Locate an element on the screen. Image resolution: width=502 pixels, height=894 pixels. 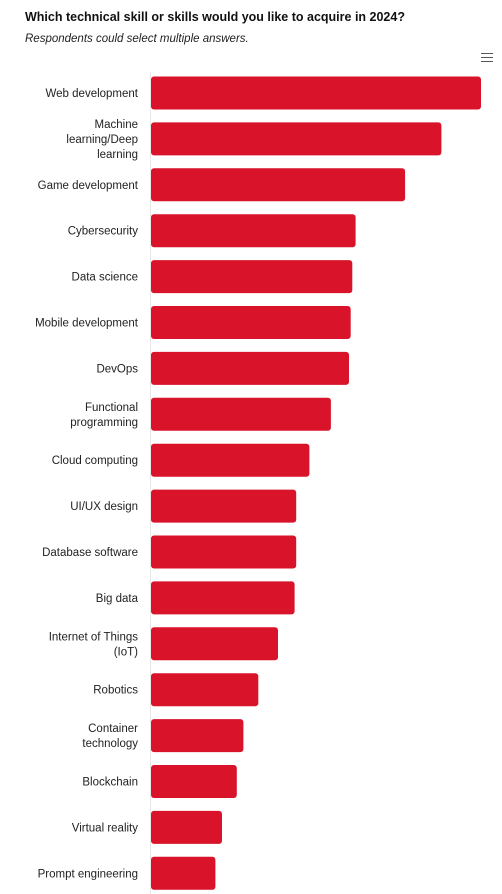
category-label: Mobile development is located at coordinates (87, 324).